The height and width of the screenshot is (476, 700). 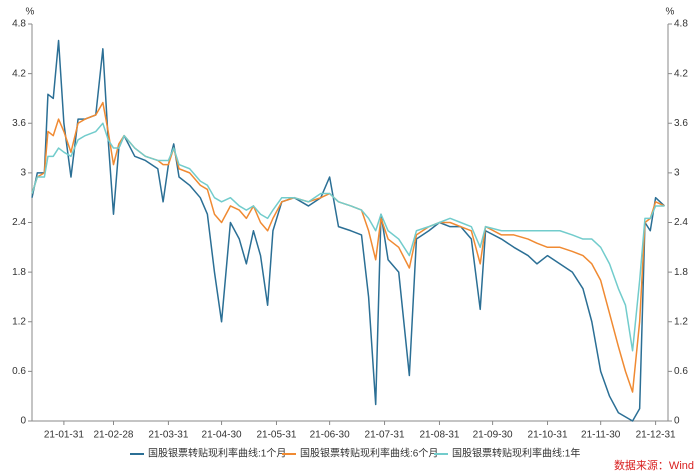 What do you see at coordinates (19, 73) in the screenshot?
I see `y-tick-label: 4.2` at bounding box center [19, 73].